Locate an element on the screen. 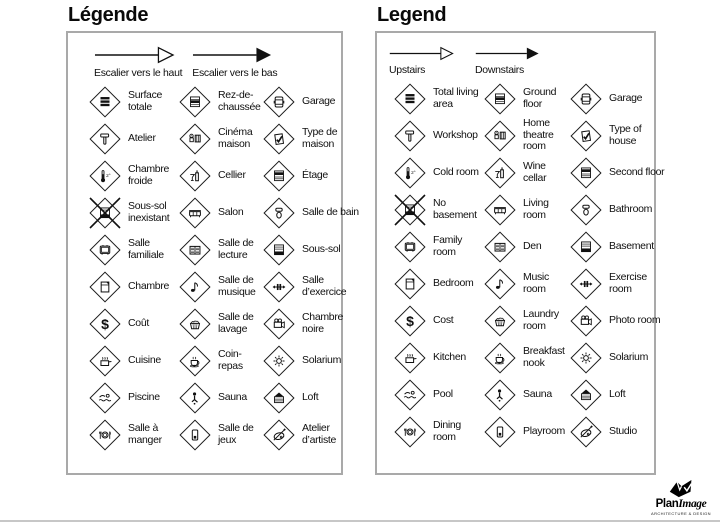  legend-item: Sauna is located at coordinates (524, 394).